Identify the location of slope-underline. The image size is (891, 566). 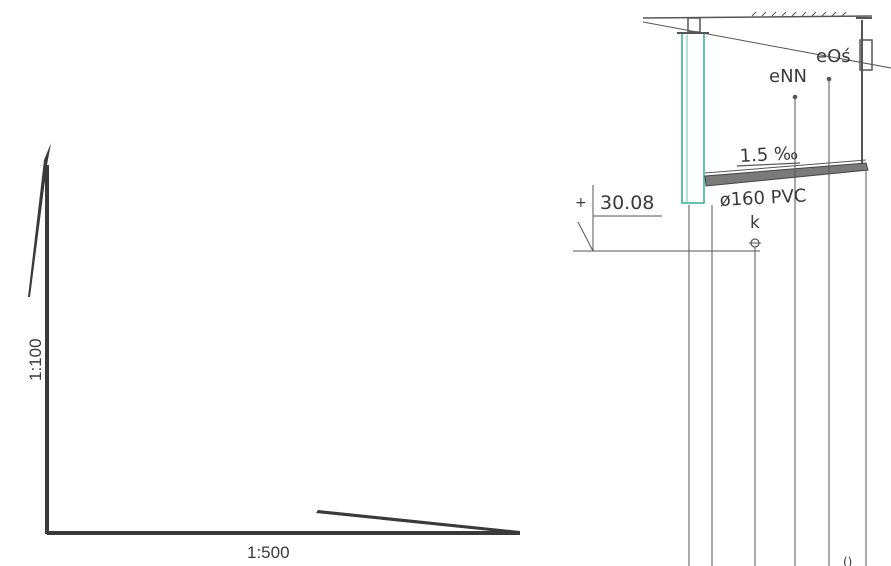
(768, 164).